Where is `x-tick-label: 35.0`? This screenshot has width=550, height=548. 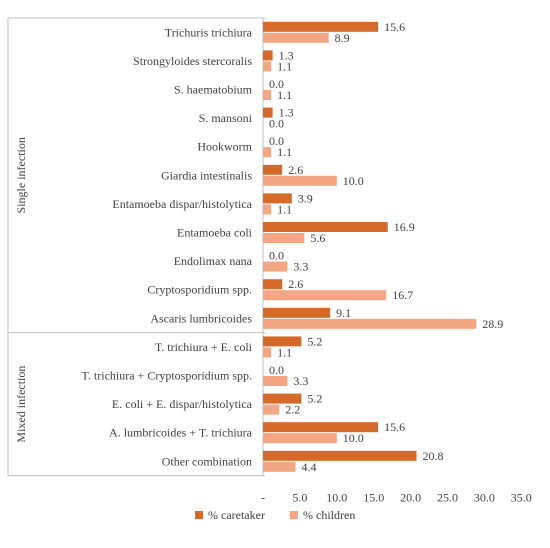 x-tick-label: 35.0 is located at coordinates (521, 498).